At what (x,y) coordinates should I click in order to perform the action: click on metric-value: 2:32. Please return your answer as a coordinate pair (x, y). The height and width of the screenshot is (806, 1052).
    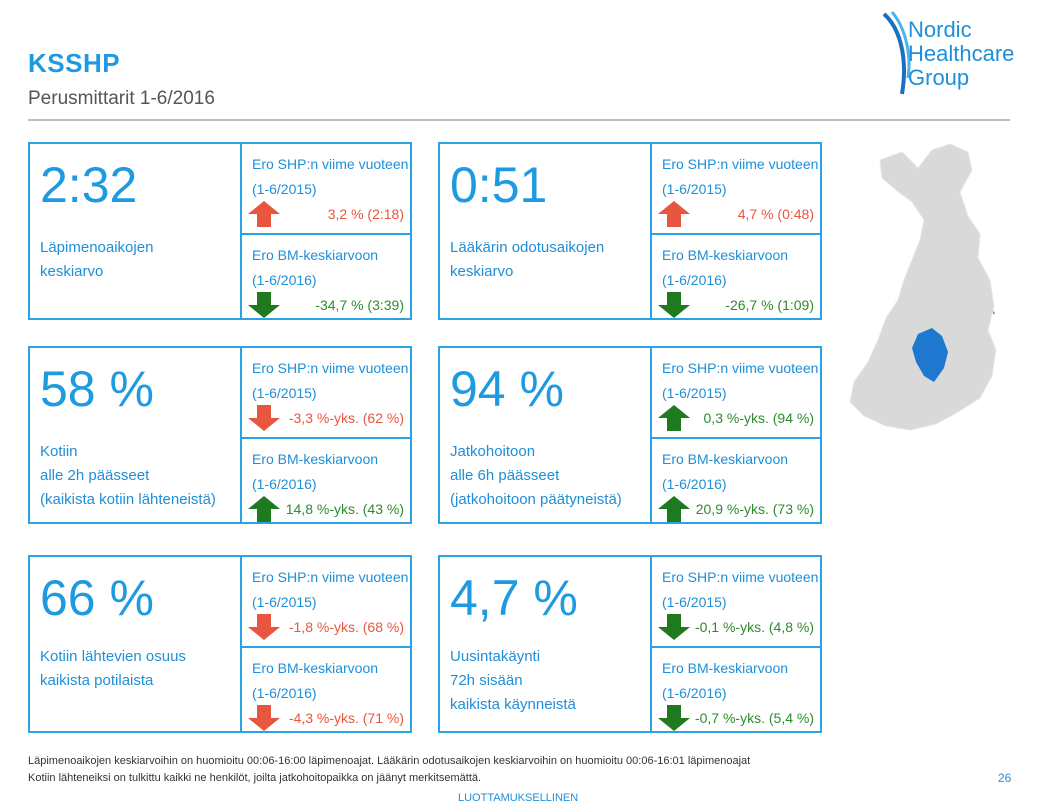
    Looking at the image, I should click on (89, 185).